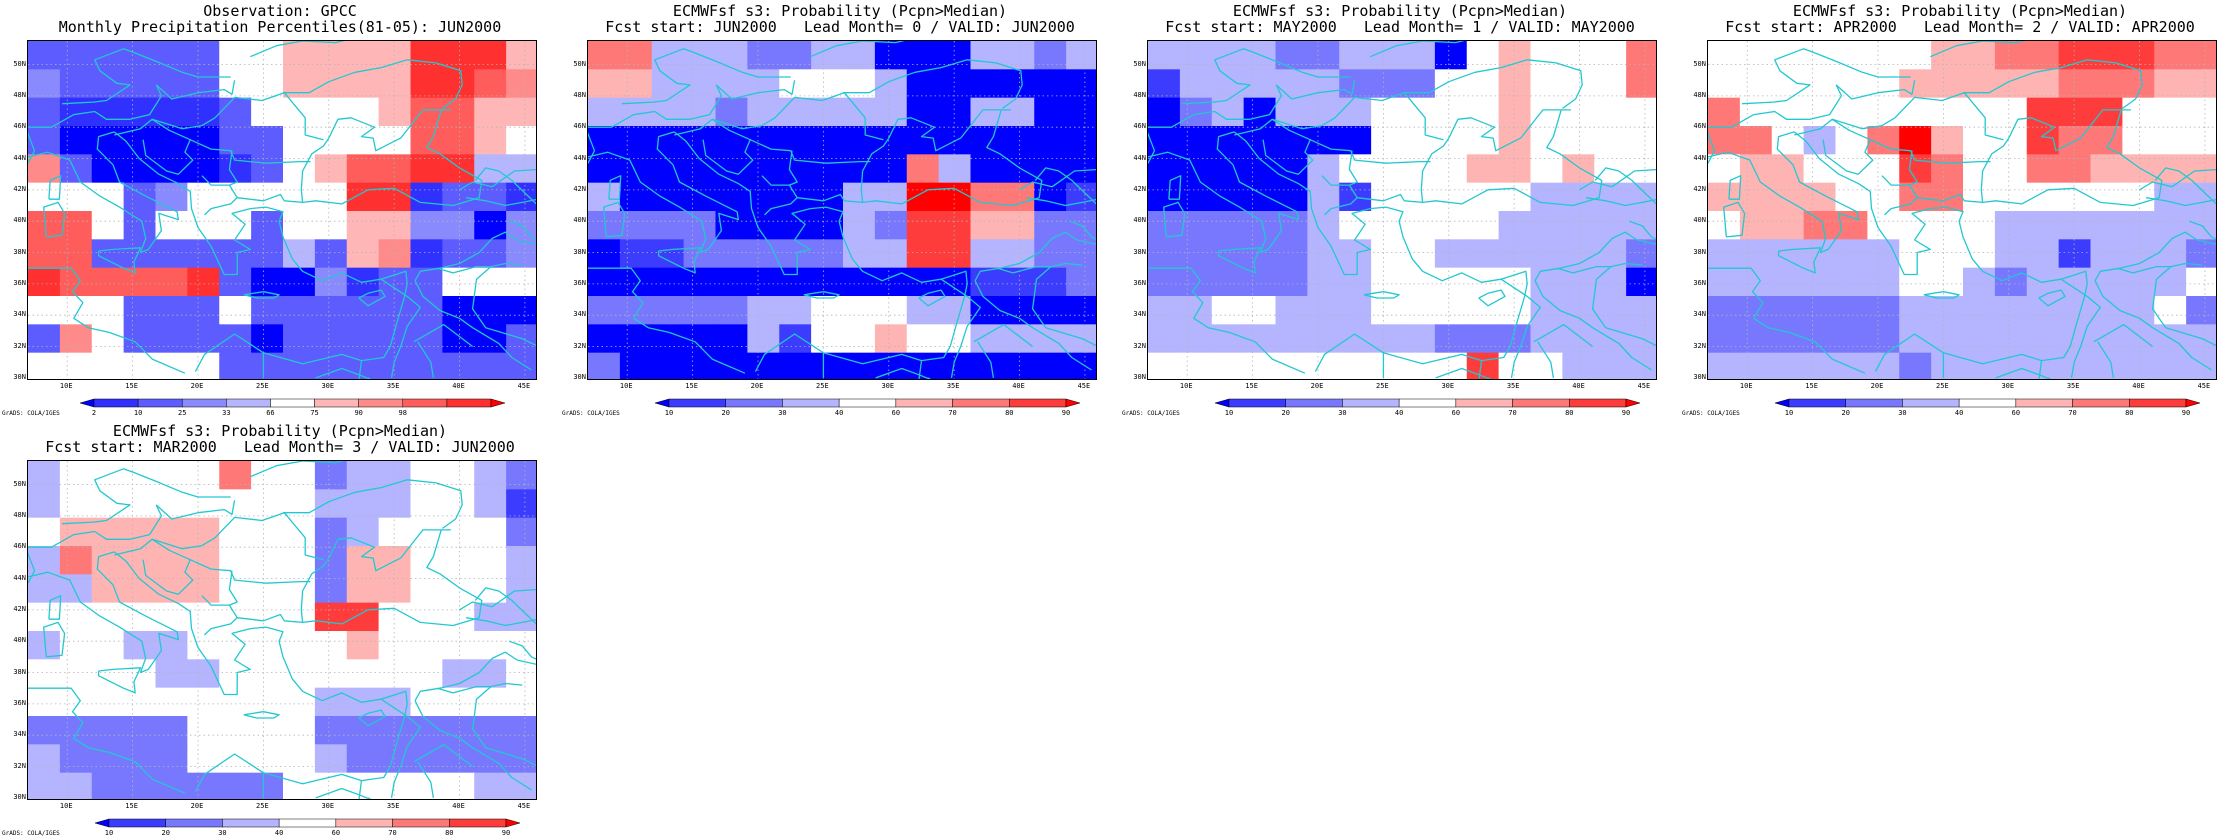 Image resolution: width=2240 pixels, height=840 pixels. I want to click on lon-tick-label: 40E, so click(1018, 386).